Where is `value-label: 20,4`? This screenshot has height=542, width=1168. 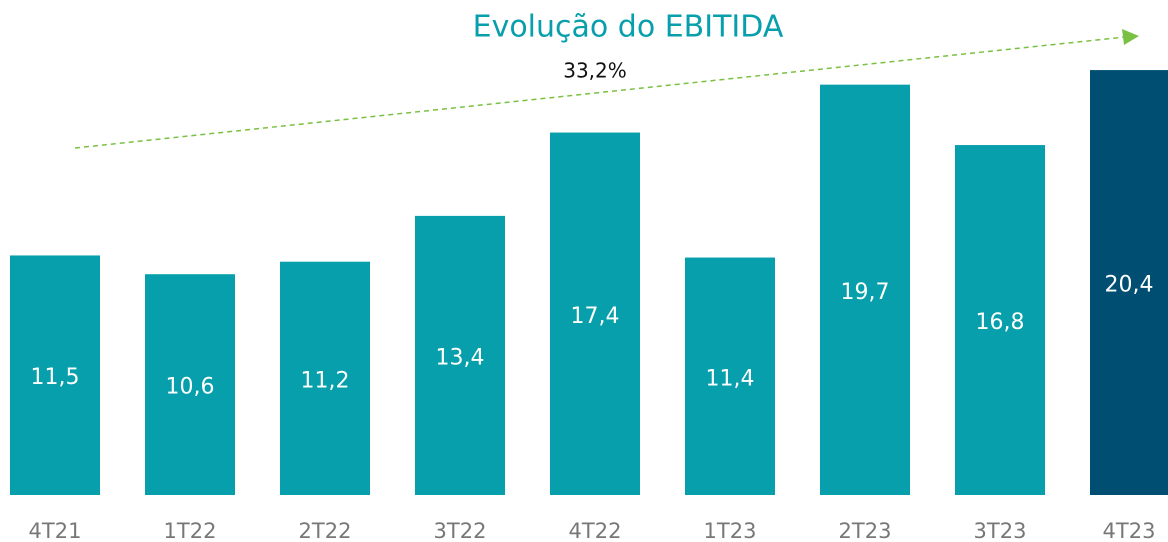
value-label: 20,4 is located at coordinates (1129, 285).